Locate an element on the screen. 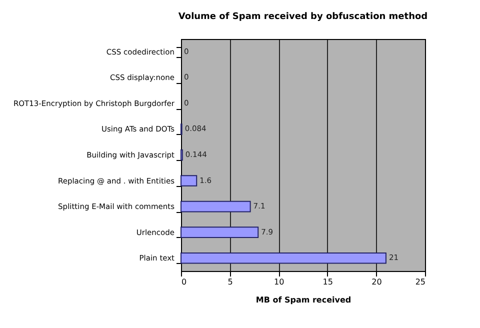 Image resolution: width=480 pixels, height=328 pixels. x-tick-label: 10 is located at coordinates (279, 282).